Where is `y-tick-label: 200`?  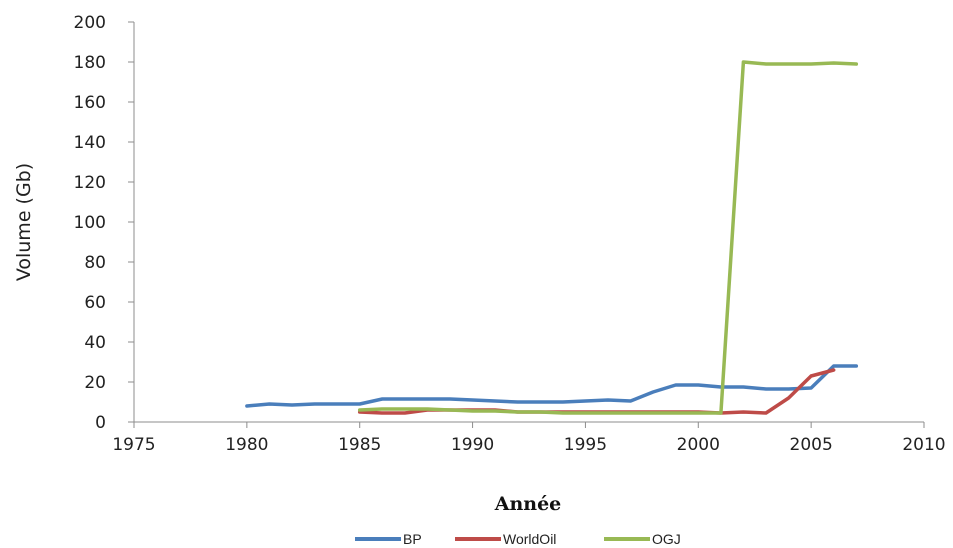 y-tick-label: 200 is located at coordinates (90, 23).